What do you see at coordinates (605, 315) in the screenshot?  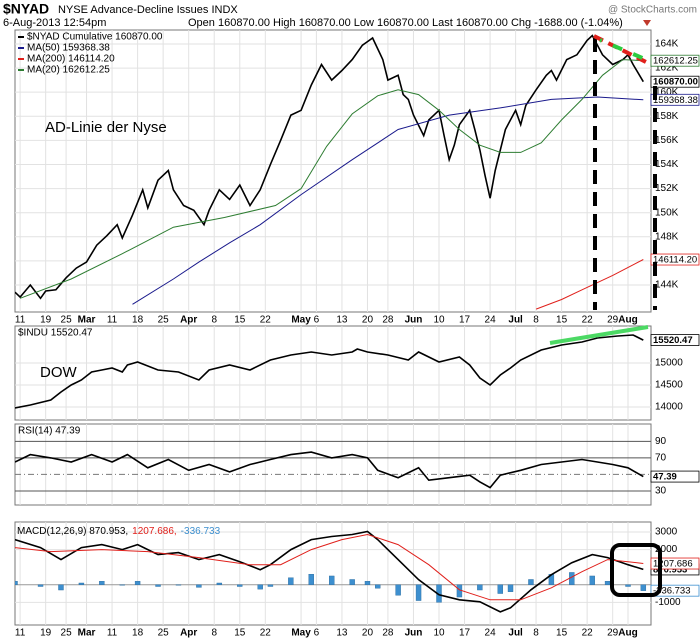 I see `annotations` at bounding box center [605, 315].